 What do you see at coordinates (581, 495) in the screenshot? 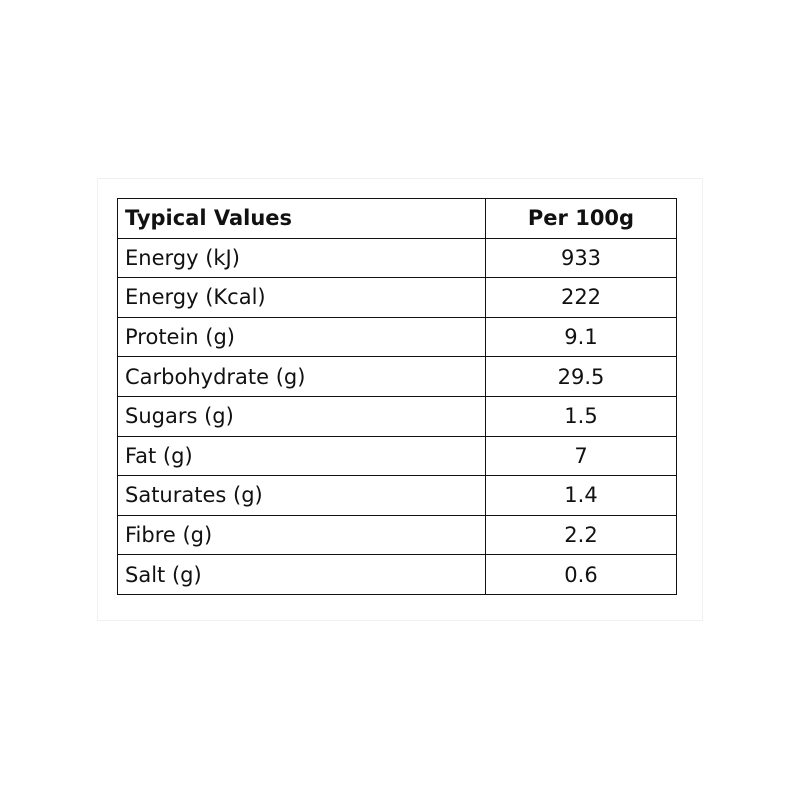
I see `nutrient-value: 1.4` at bounding box center [581, 495].